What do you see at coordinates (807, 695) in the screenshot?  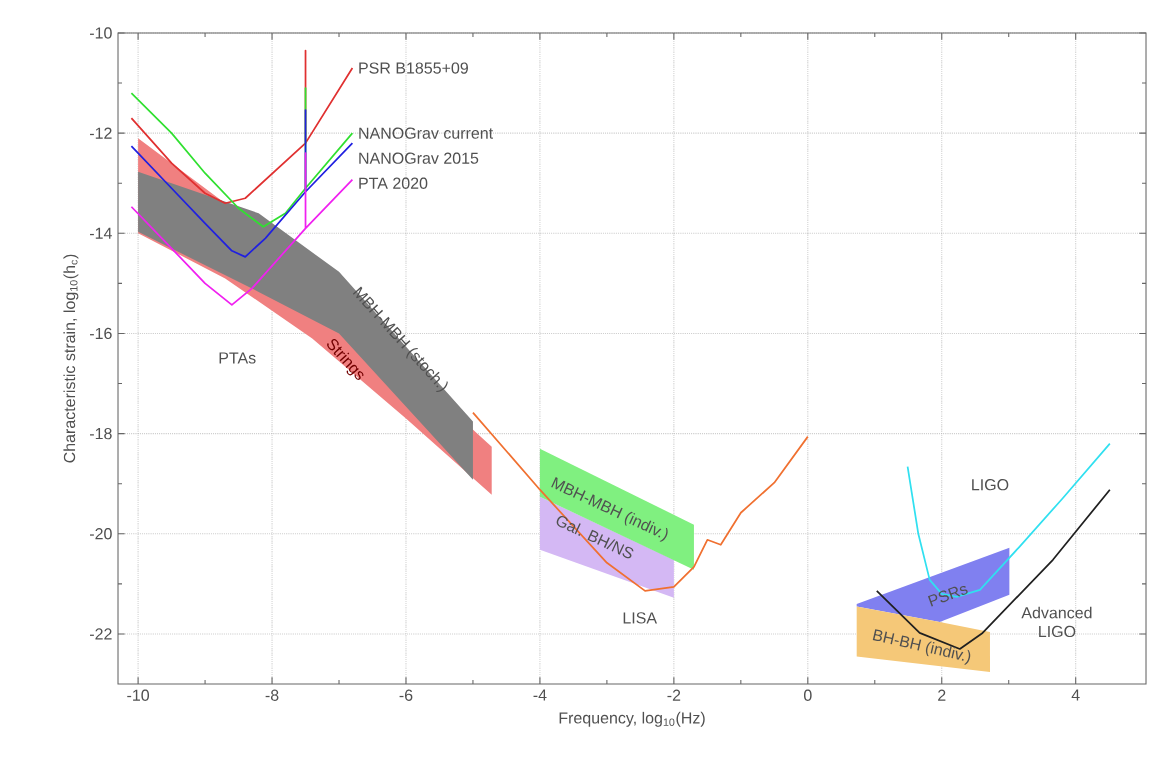 I see `x-tick-label: 0` at bounding box center [807, 695].